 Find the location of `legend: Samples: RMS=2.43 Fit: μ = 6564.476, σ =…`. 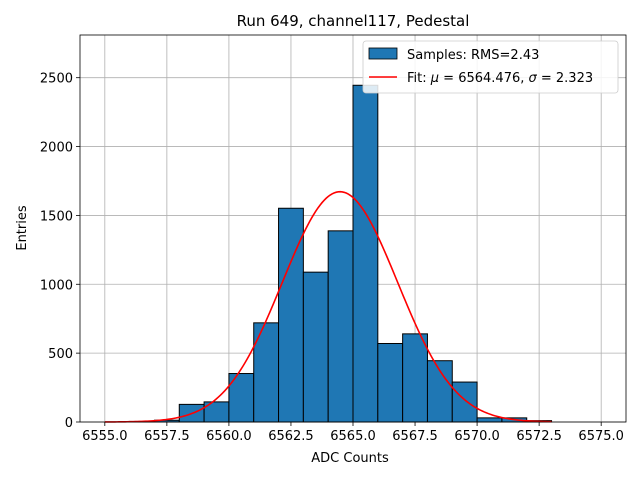

legend: Samples: RMS=2.43 Fit: μ = 6564.476, σ =… is located at coordinates (490, 67).